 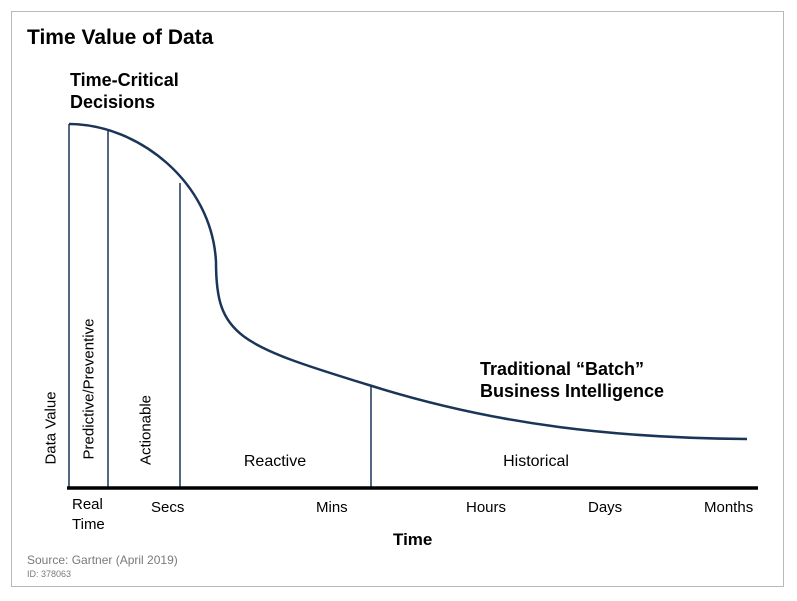 I want to click on x-tick-hours: Hours, so click(x=486, y=507).